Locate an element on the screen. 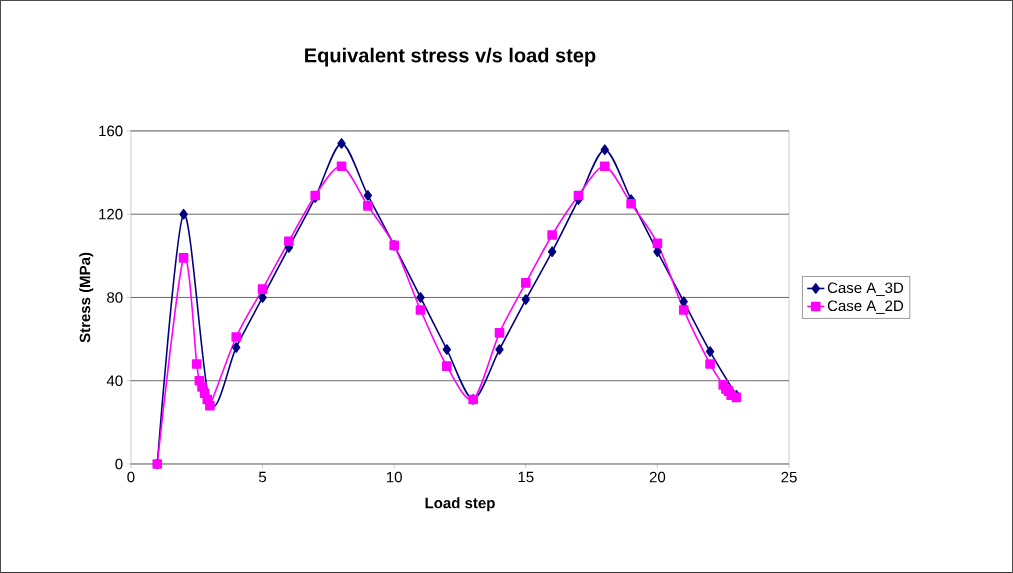 The image size is (1013, 573). y-tick-label: 40 is located at coordinates (114, 381).